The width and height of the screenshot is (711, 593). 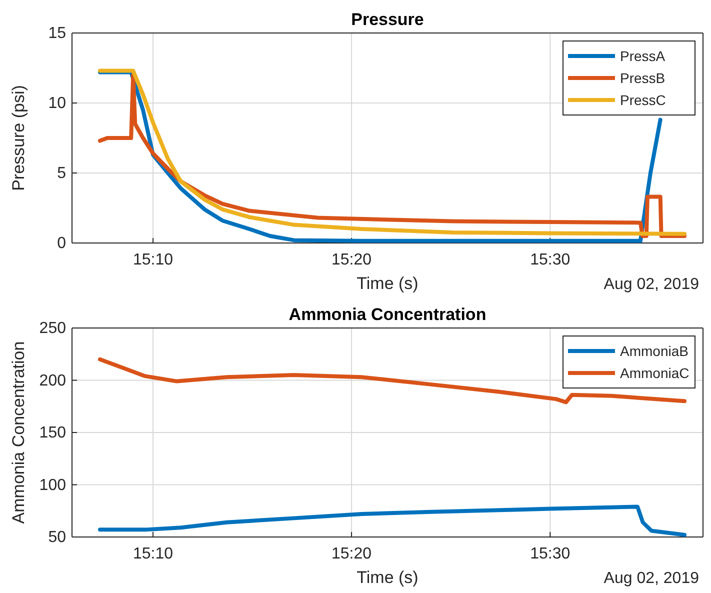 What do you see at coordinates (654, 351) in the screenshot?
I see `legend-label: AmmoniaB` at bounding box center [654, 351].